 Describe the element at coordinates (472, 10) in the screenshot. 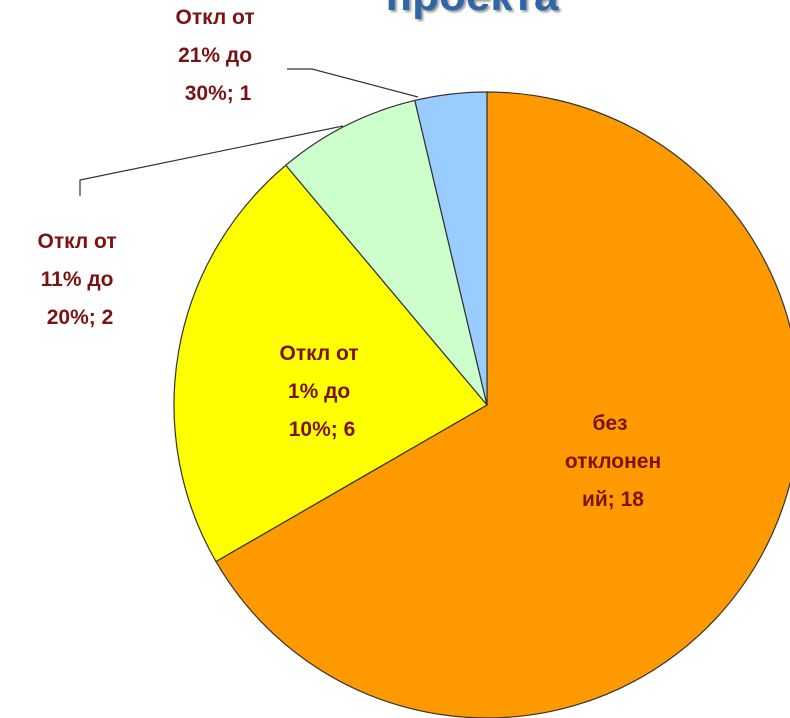

I see `chart-title: проекта` at that location.